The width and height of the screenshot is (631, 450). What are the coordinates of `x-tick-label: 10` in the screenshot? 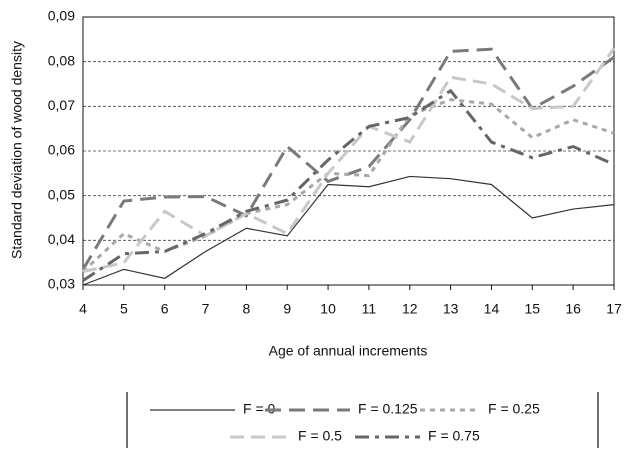 It's located at (328, 309).